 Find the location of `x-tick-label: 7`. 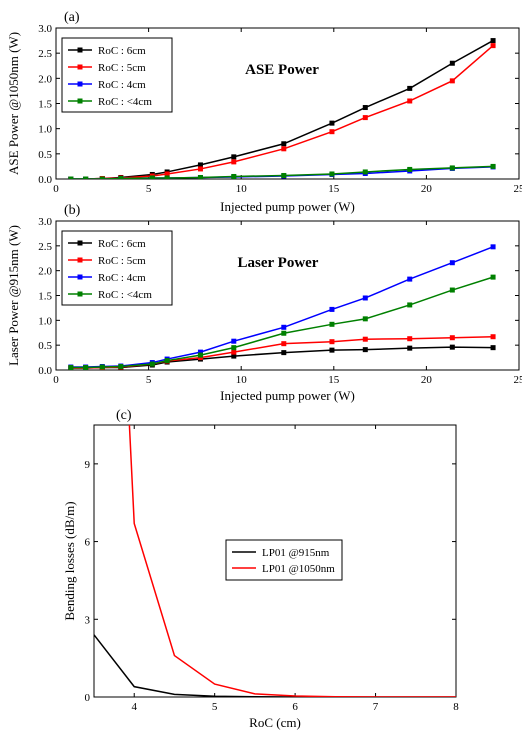

x-tick-label: 7 is located at coordinates (376, 707).